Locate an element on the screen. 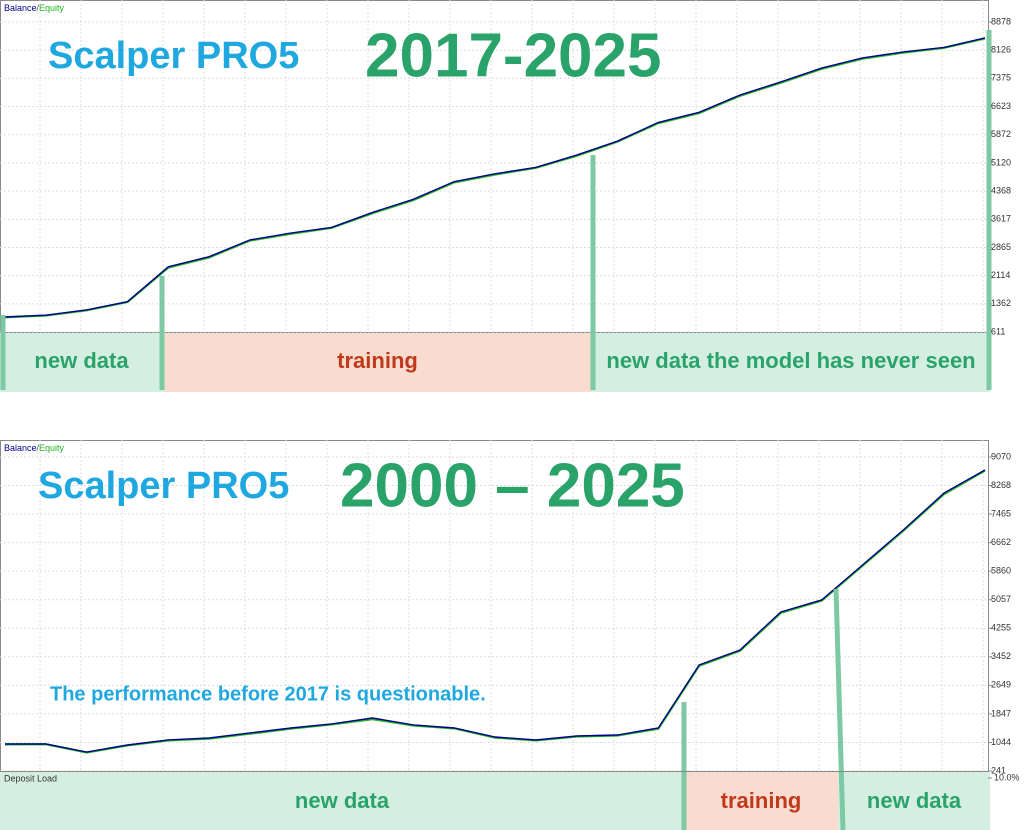 The image size is (1024, 830). chart-subtitle: 2017-2025 is located at coordinates (513, 55).